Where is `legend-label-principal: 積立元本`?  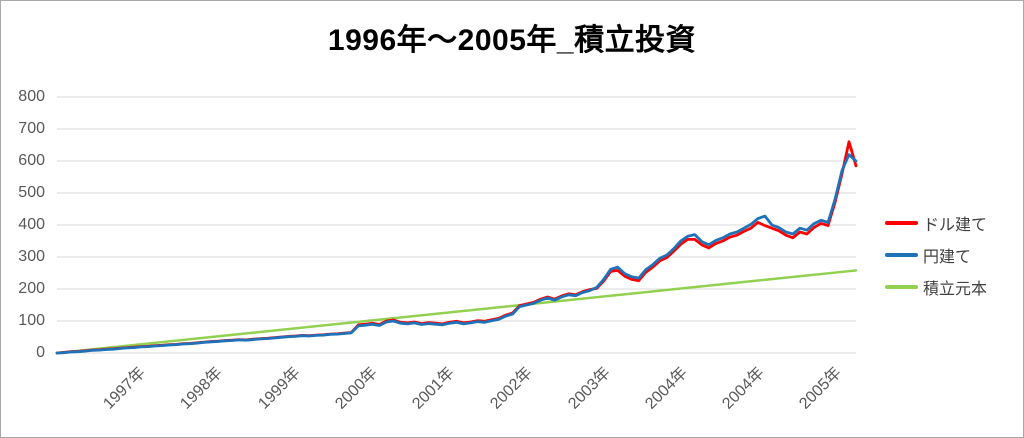
legend-label-principal: 積立元本 is located at coordinates (955, 289).